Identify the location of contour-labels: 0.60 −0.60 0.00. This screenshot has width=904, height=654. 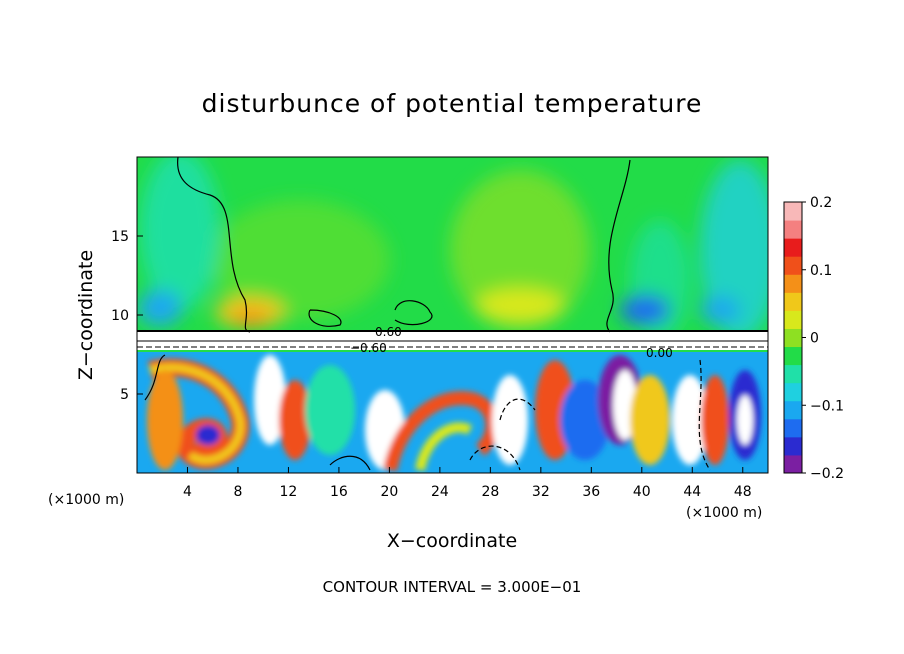
(511, 342).